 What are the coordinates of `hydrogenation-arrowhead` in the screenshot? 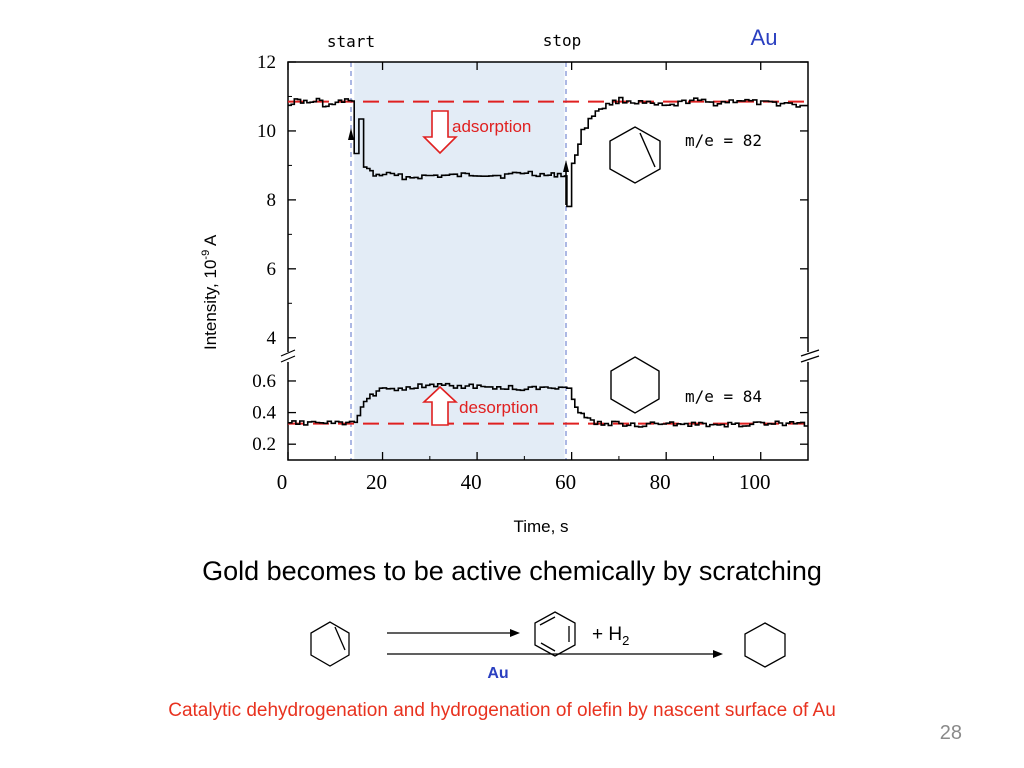 It's located at (718, 654).